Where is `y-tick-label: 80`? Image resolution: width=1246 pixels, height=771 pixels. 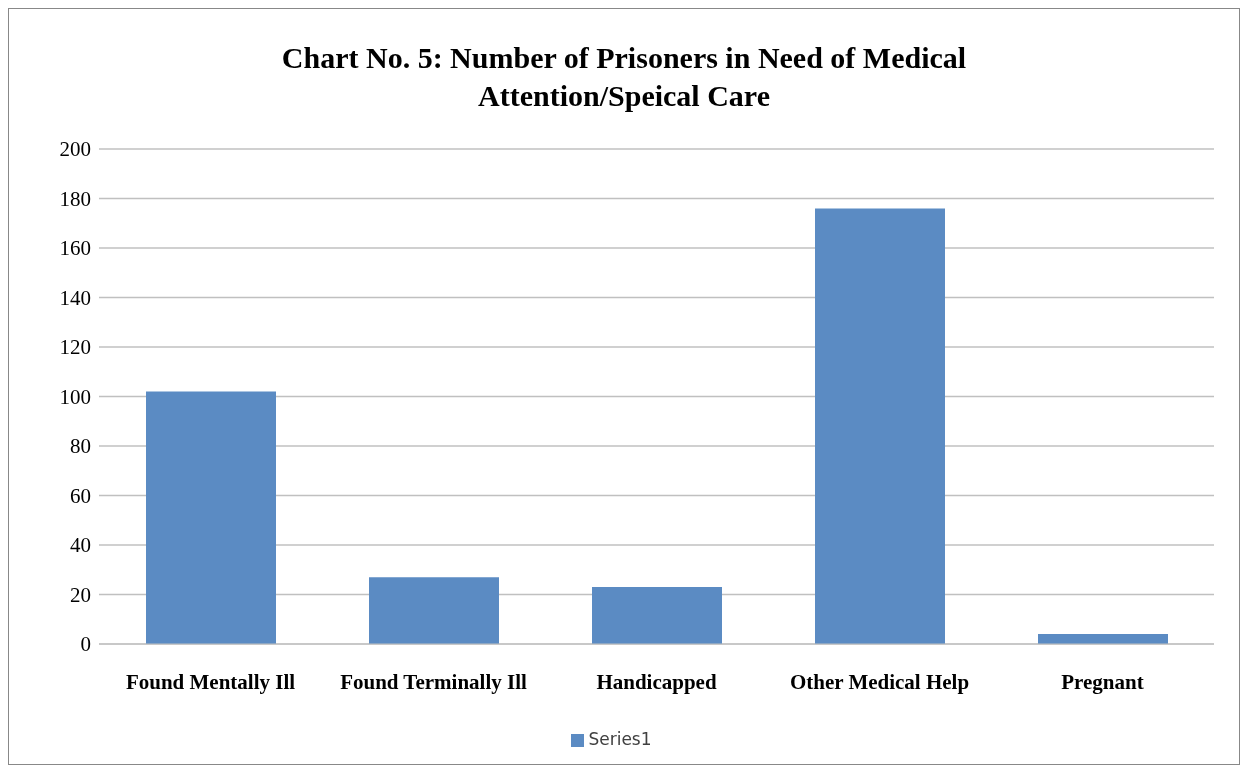 y-tick-label: 80 is located at coordinates (80, 446).